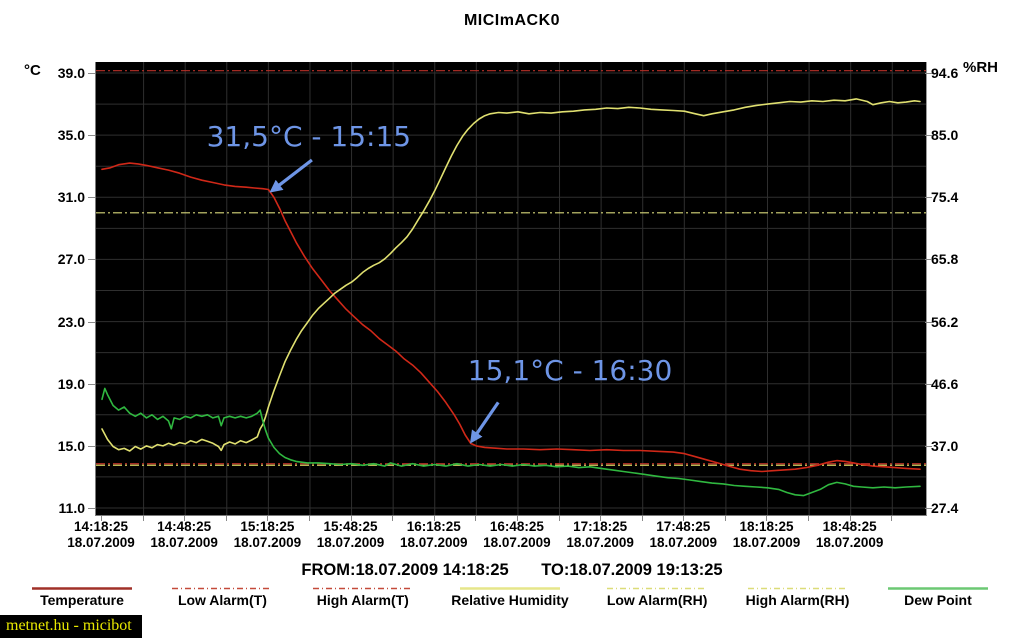 This screenshot has width=1024, height=640. What do you see at coordinates (71, 197) in the screenshot?
I see `left-axis-tick-label: 31.0` at bounding box center [71, 197].